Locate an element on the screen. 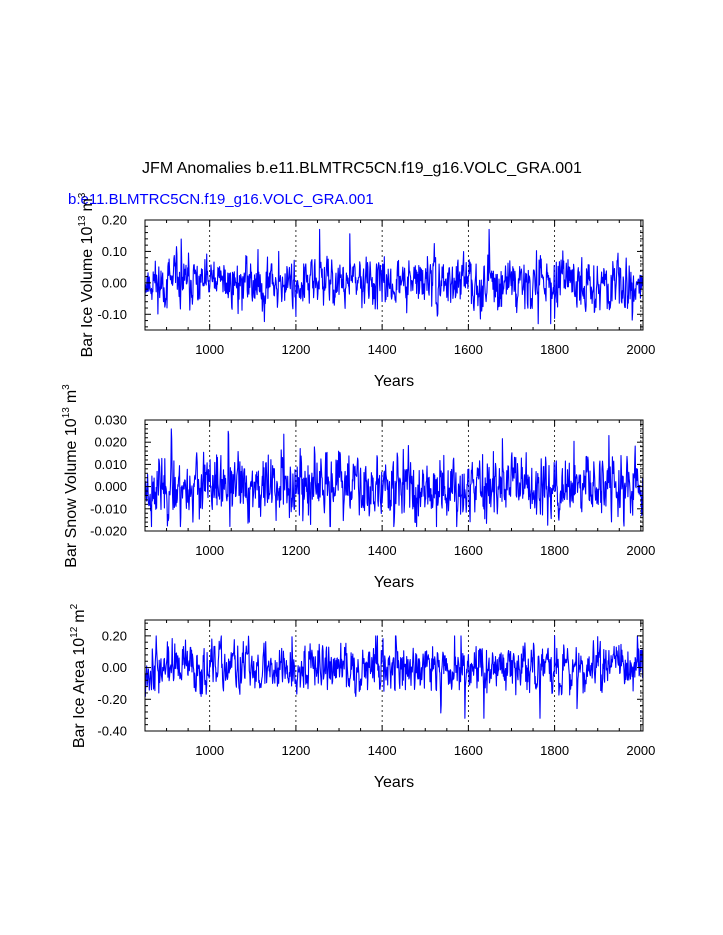  y-tick-label: -0.020 is located at coordinates (108, 531).